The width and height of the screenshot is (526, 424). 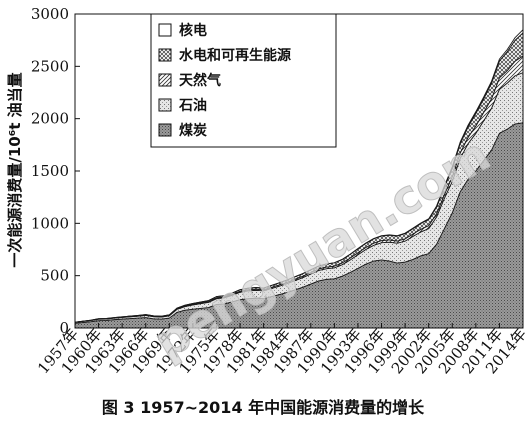 What do you see at coordinates (165, 130) in the screenshot?
I see `legend-swatch-煤炭` at bounding box center [165, 130].